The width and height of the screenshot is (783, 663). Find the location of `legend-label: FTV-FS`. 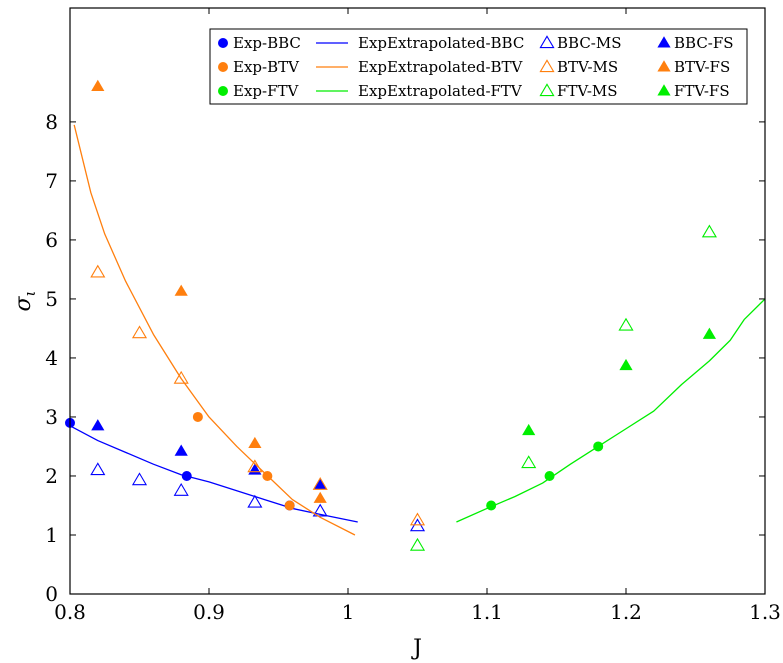

legend-label: FTV-FS is located at coordinates (702, 91).